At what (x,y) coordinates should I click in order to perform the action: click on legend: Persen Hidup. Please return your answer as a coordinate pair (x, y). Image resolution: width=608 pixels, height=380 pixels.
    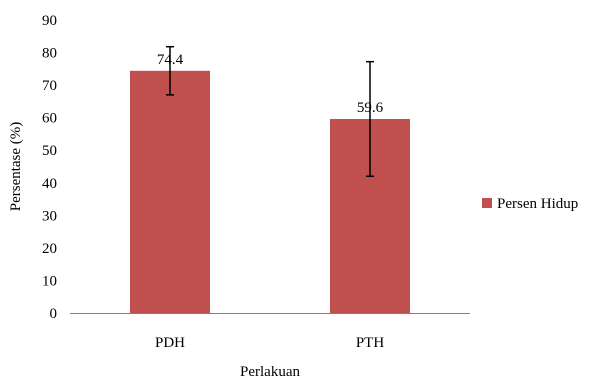
    Looking at the image, I should click on (530, 204).